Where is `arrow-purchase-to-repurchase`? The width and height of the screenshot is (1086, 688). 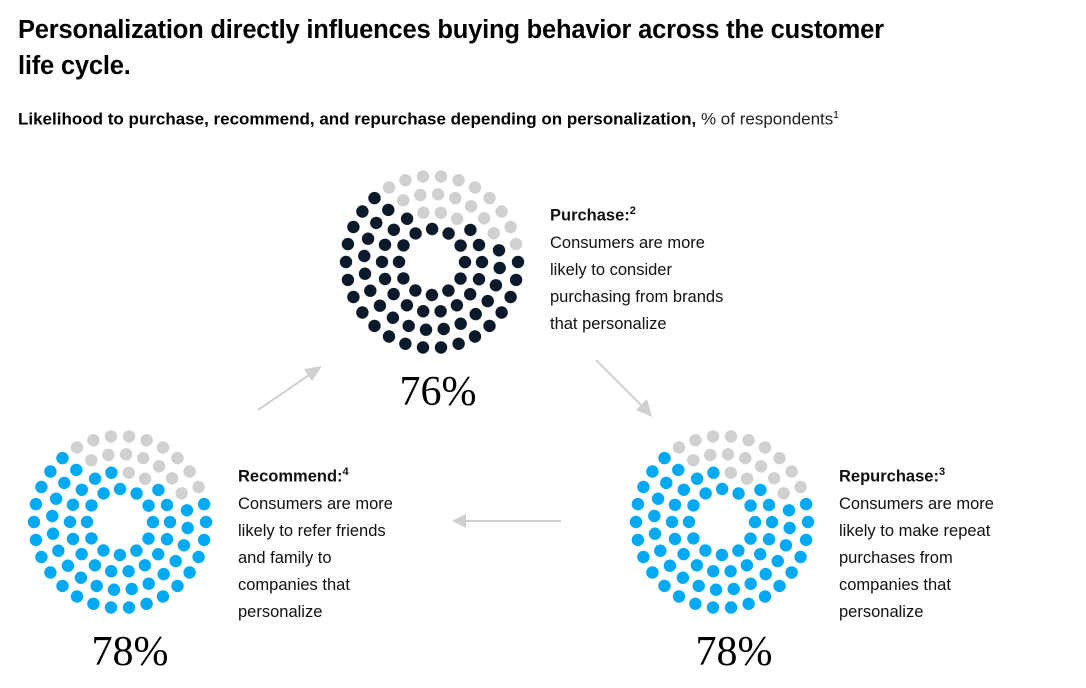 arrow-purchase-to-repurchase is located at coordinates (623, 388).